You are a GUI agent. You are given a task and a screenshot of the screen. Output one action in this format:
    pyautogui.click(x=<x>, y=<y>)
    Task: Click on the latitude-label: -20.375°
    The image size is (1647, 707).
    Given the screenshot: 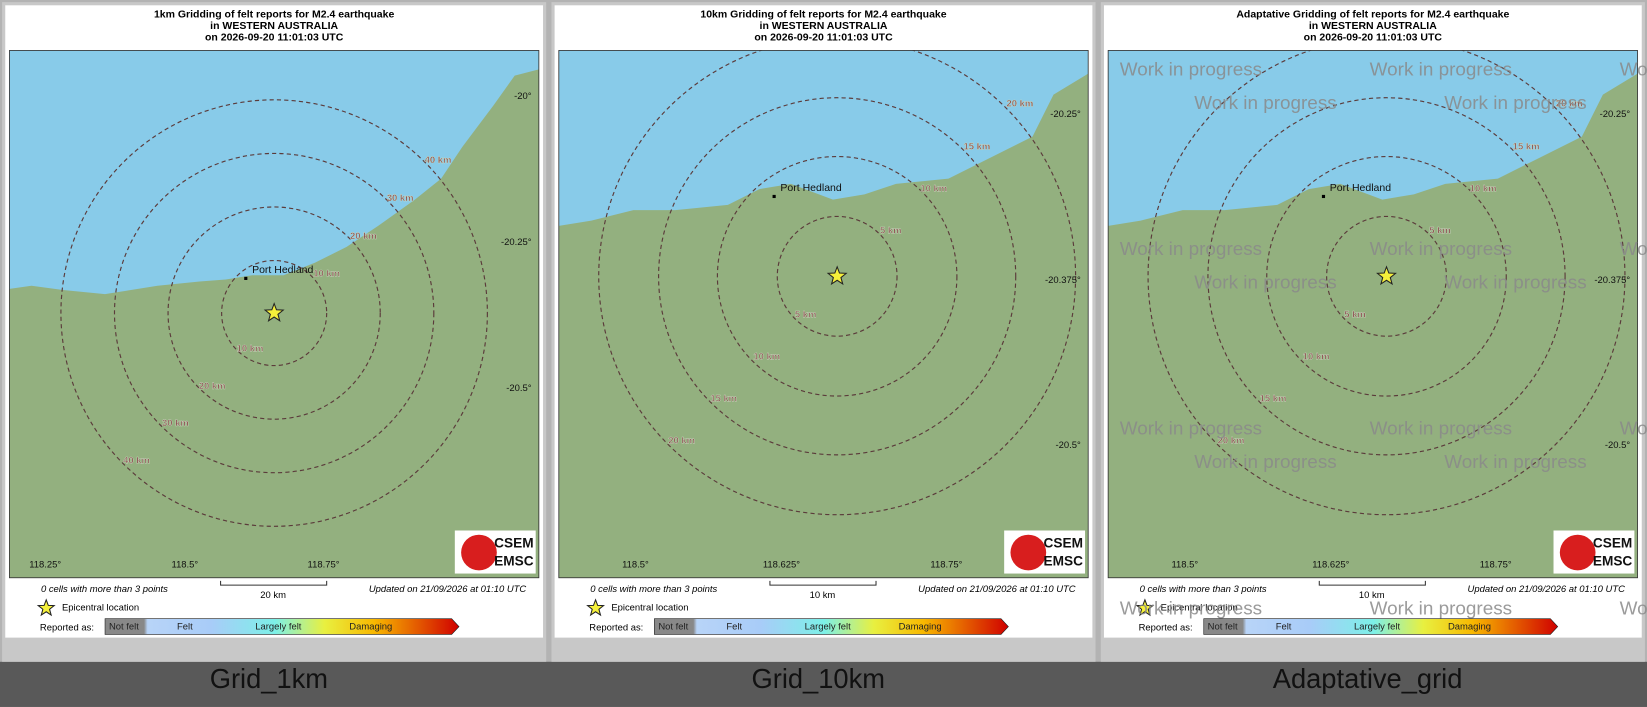 What is the action you would take?
    pyautogui.click(x=1063, y=280)
    